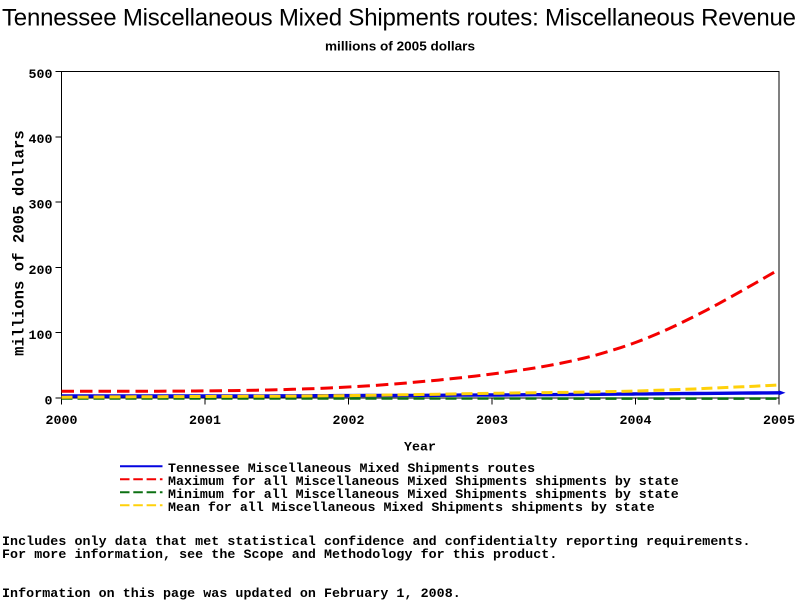  I want to click on svg-text: 2000, so click(62, 420).